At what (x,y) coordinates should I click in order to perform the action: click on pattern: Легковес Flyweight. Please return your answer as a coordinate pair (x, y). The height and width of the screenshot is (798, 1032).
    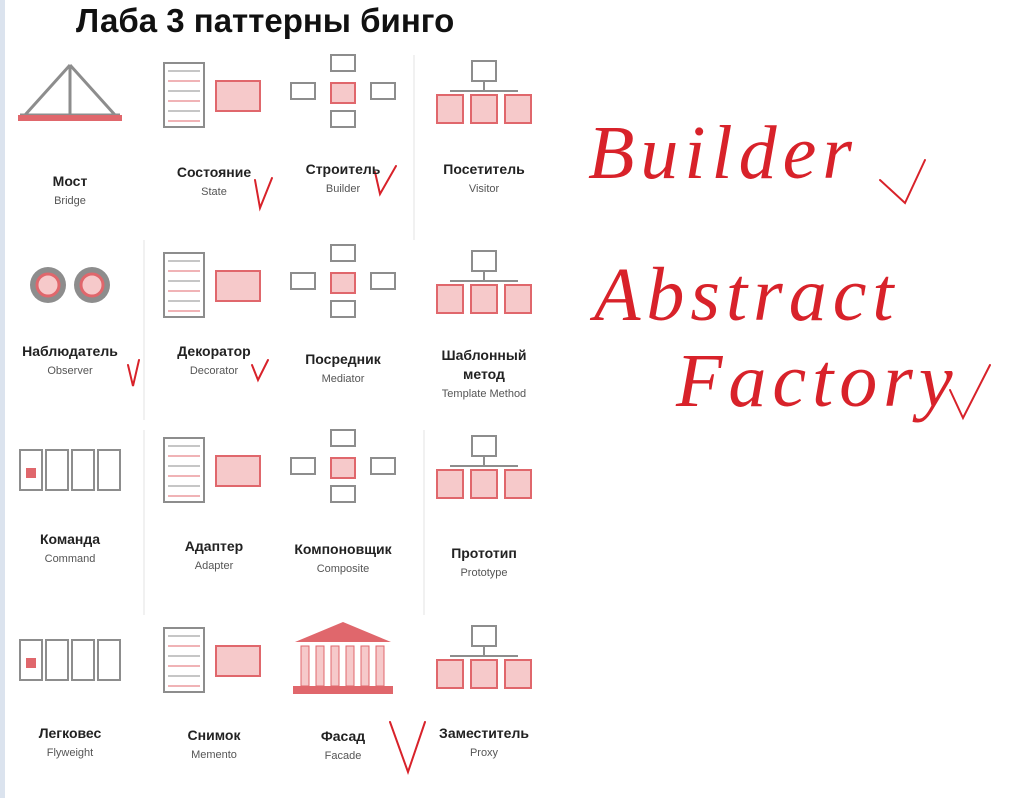
    Looking at the image, I should click on (70, 741).